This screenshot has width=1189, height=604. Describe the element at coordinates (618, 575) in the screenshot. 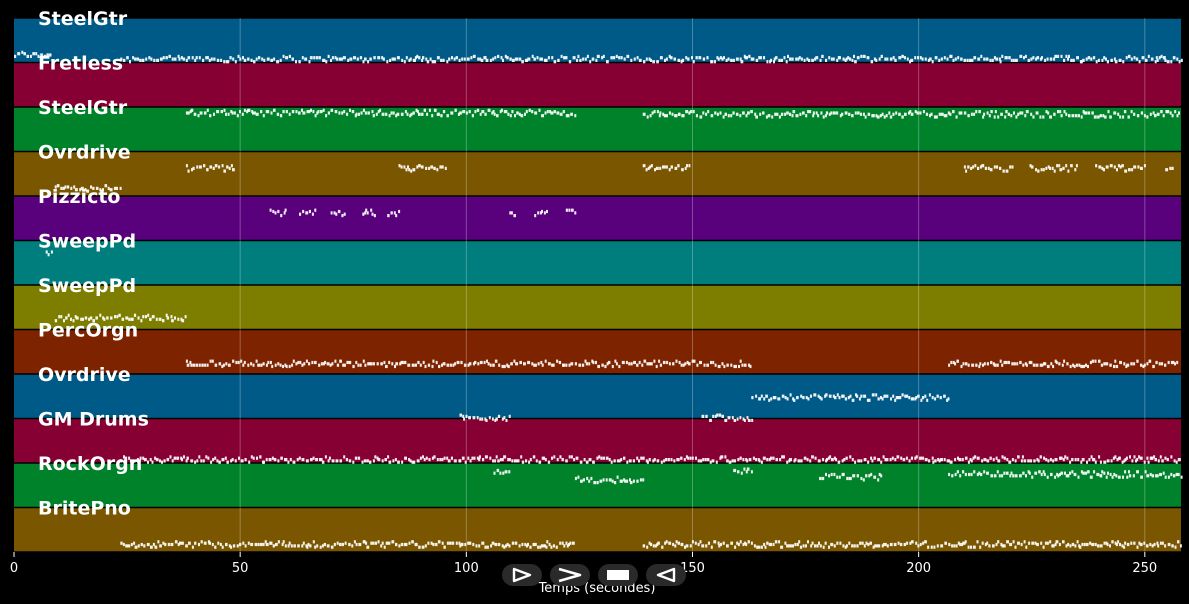

I see `stop-button` at that location.